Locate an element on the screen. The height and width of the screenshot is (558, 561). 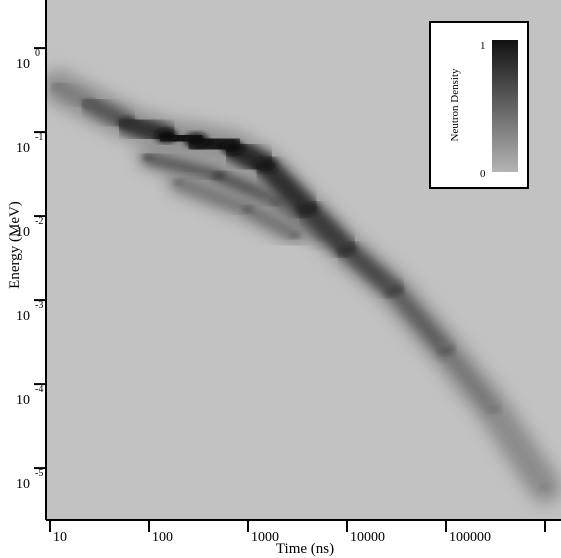
y-tick-exponent: -4 is located at coordinates (39, 389).